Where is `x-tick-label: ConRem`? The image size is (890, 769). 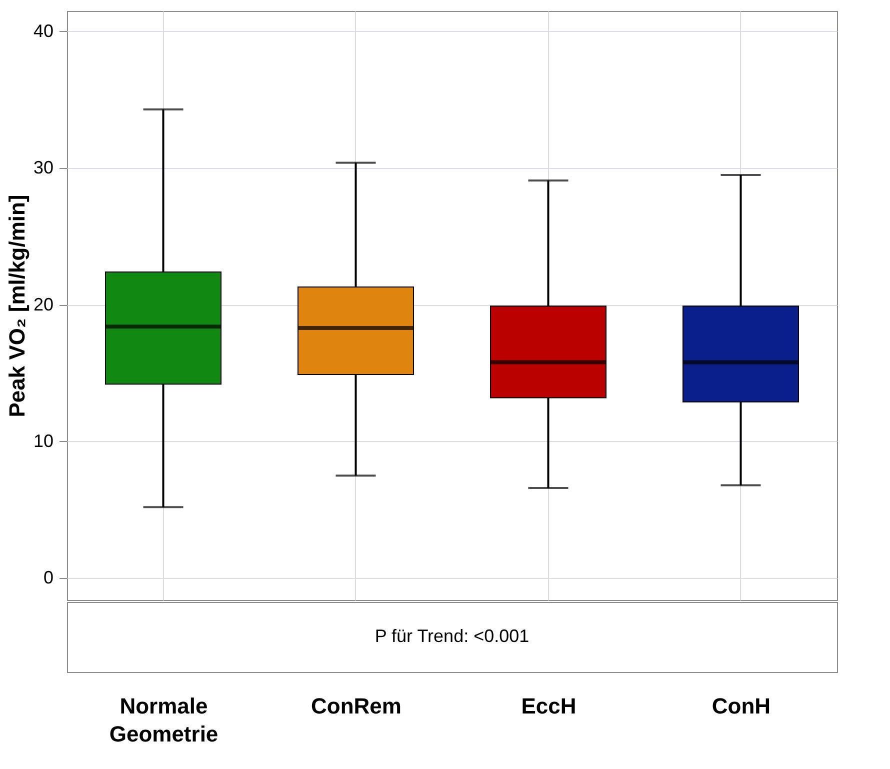
x-tick-label: ConRem is located at coordinates (356, 706).